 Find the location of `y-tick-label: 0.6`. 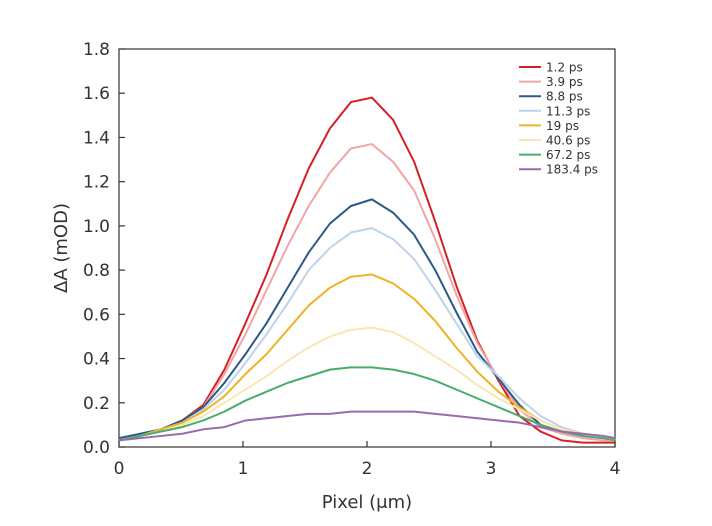

y-tick-label: 0.6 is located at coordinates (96, 315).